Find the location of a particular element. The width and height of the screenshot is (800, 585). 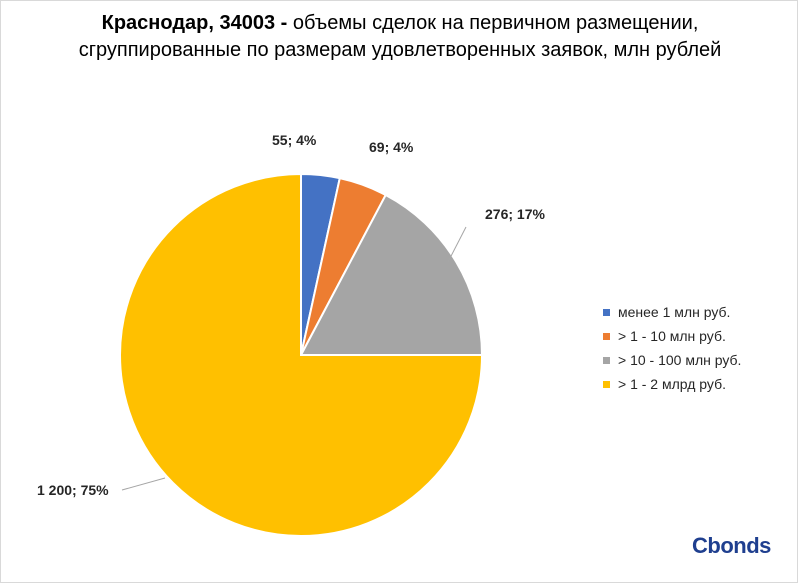

legend-item-3: > 10 - 100 млн руб. is located at coordinates (672, 360).